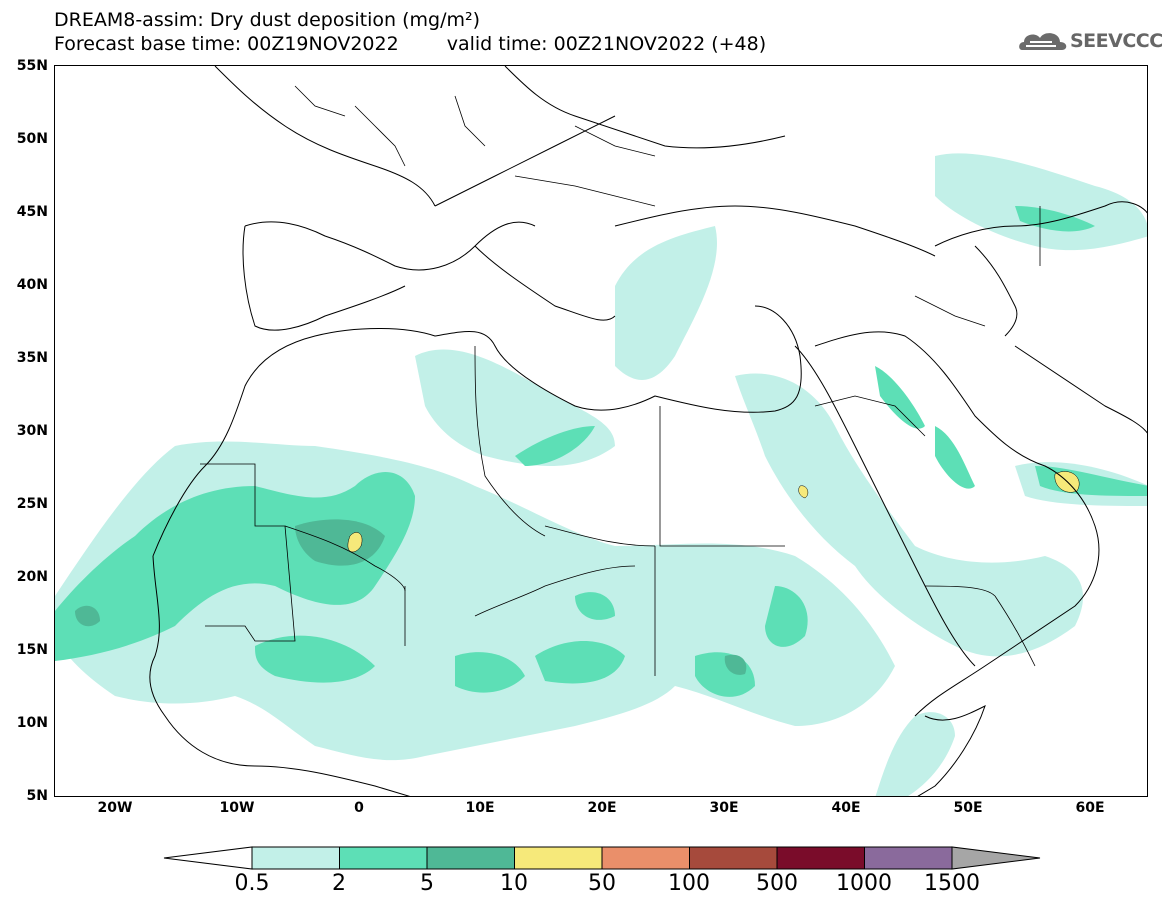  What do you see at coordinates (32, 358) in the screenshot?
I see `lat-label: 35N` at bounding box center [32, 358].